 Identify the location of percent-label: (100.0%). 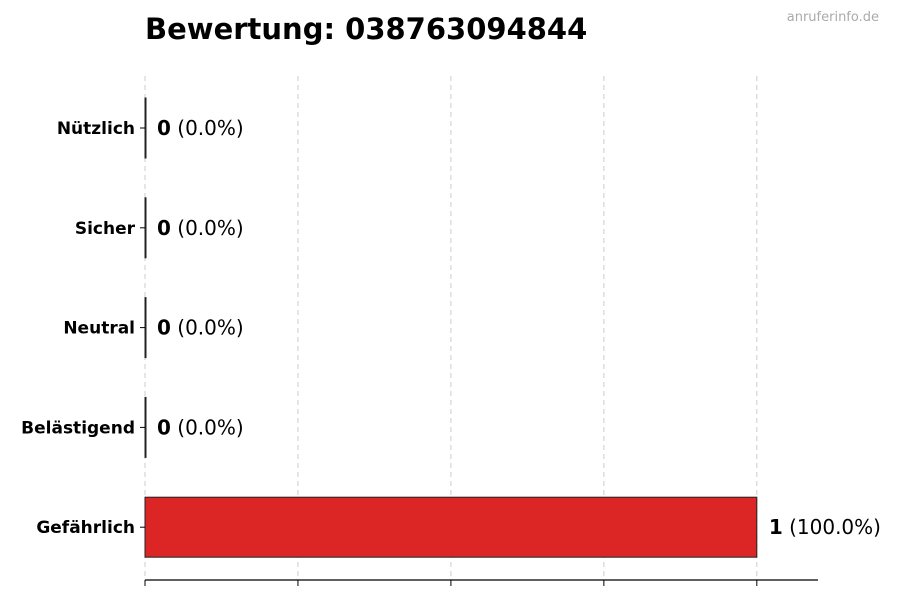
(832, 527).